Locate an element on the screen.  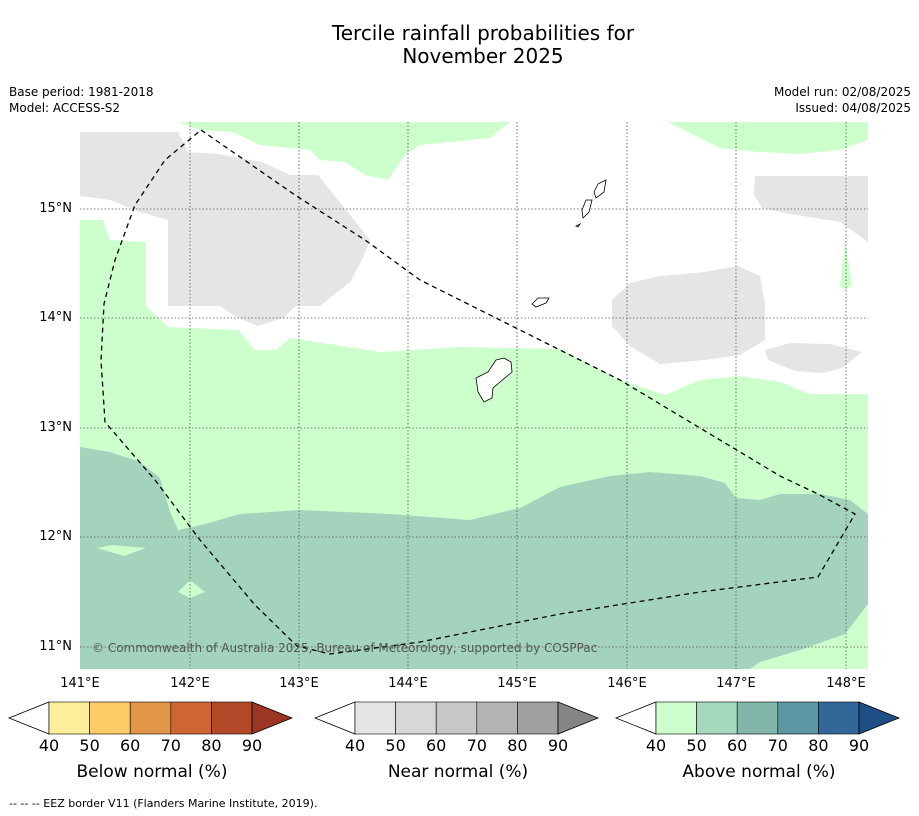
near-normal-region-west is located at coordinates (225, 229).